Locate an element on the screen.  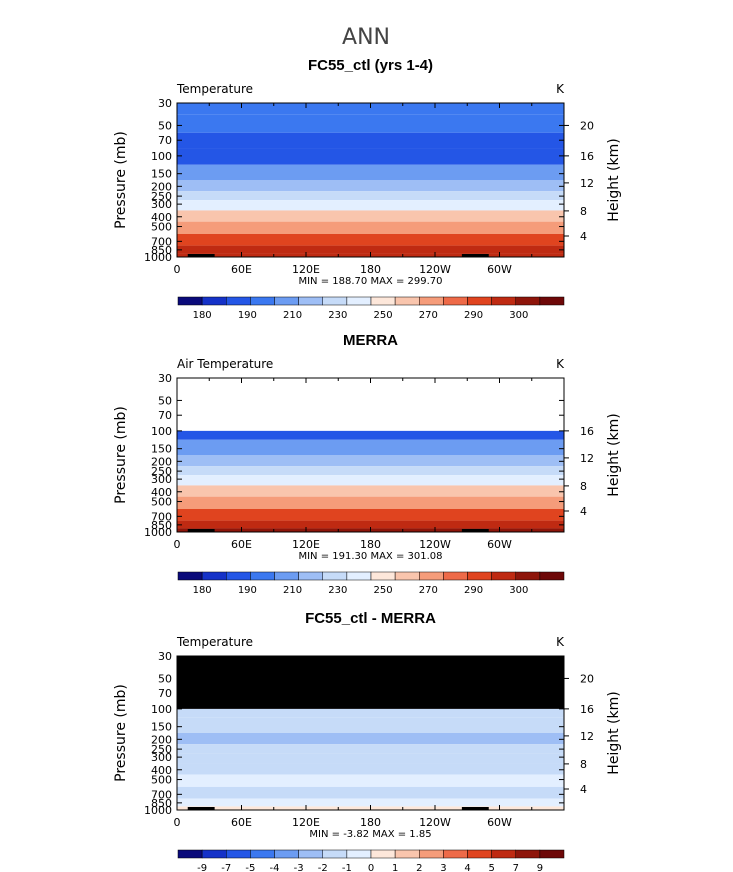
colorbar-label: 190 is located at coordinates (247, 590).